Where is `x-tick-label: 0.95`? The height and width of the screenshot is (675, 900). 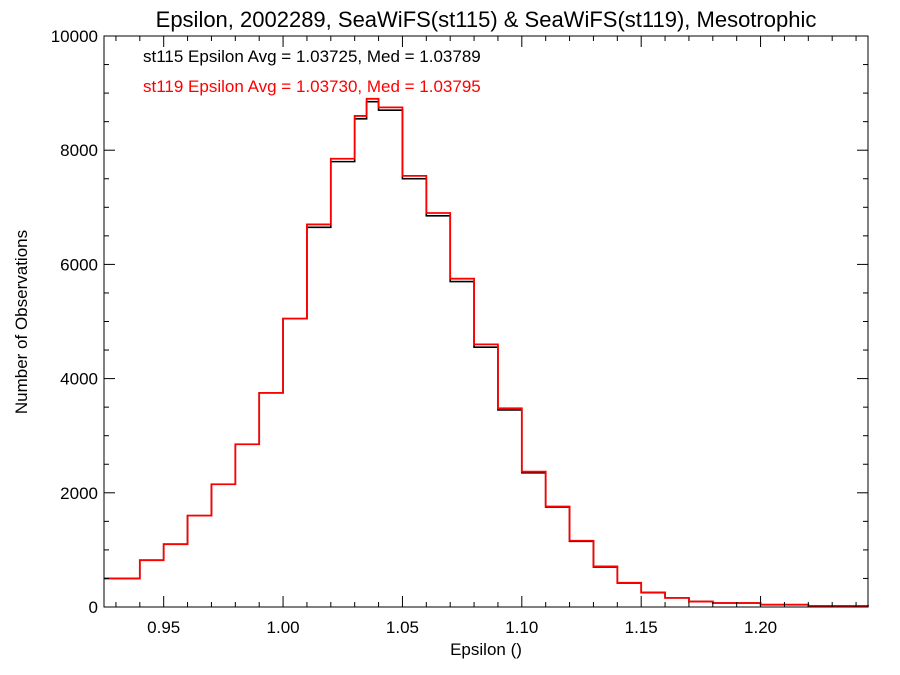
x-tick-label: 0.95 is located at coordinates (163, 627).